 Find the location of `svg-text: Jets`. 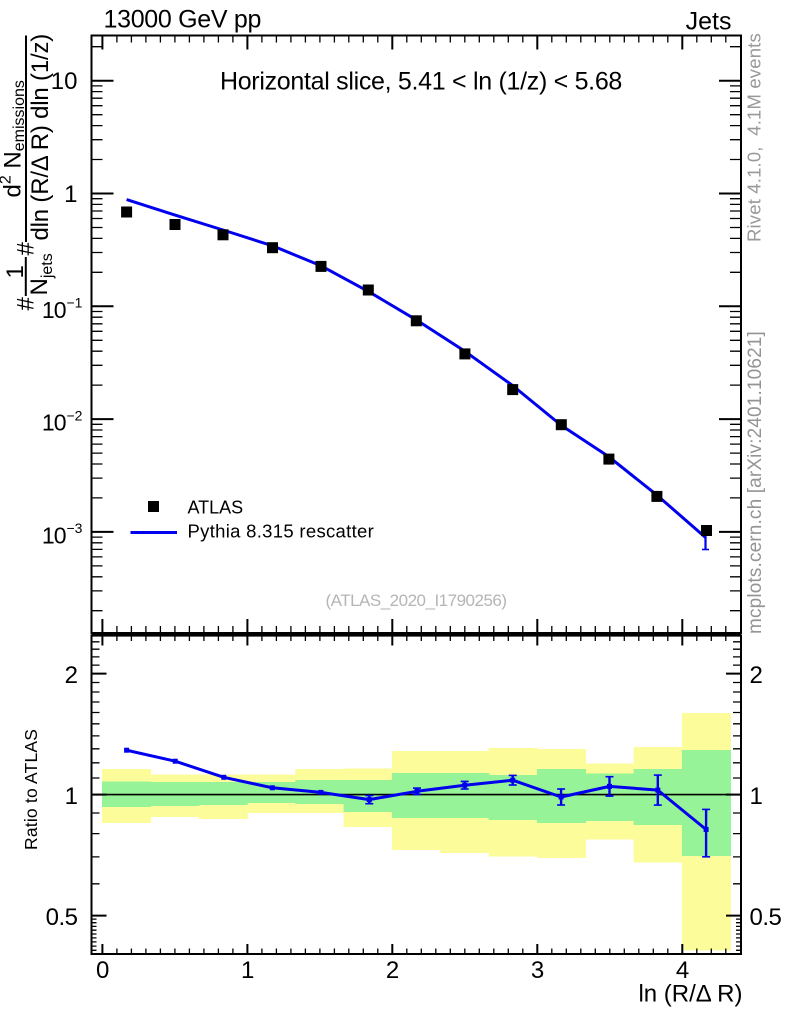

svg-text: Jets is located at coordinates (709, 22).